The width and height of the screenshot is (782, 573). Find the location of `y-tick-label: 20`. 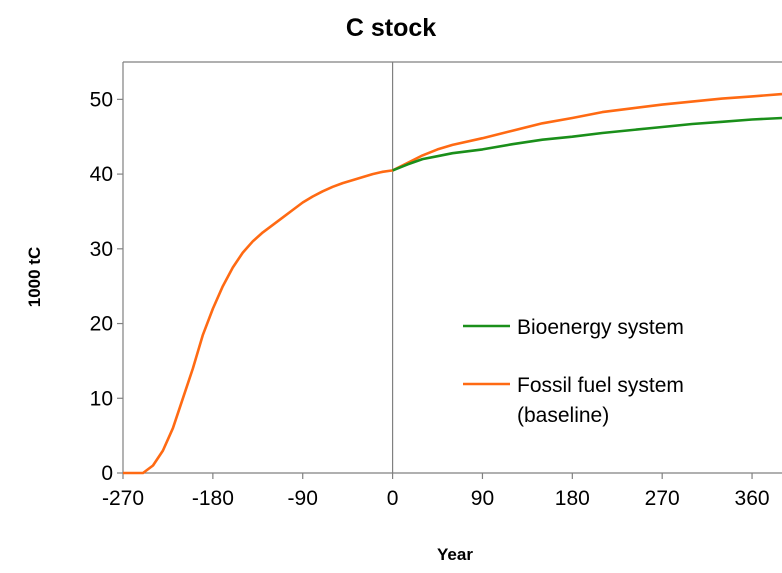

y-tick-label: 20 is located at coordinates (101, 324).